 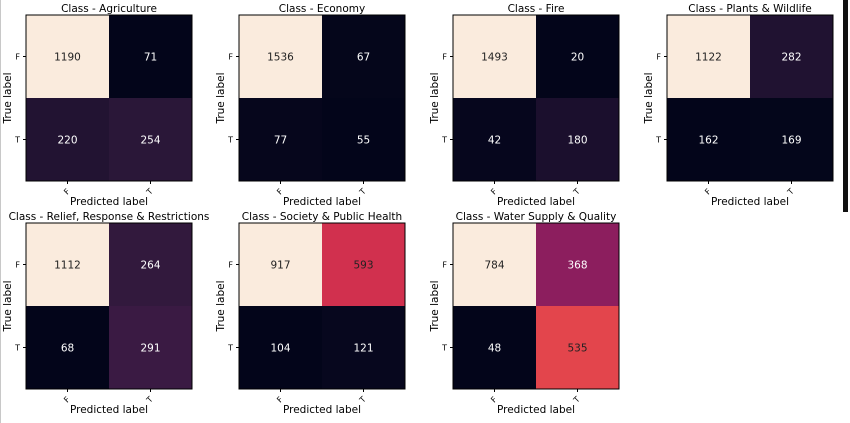 I want to click on cell-value-label: 169, so click(x=791, y=141).